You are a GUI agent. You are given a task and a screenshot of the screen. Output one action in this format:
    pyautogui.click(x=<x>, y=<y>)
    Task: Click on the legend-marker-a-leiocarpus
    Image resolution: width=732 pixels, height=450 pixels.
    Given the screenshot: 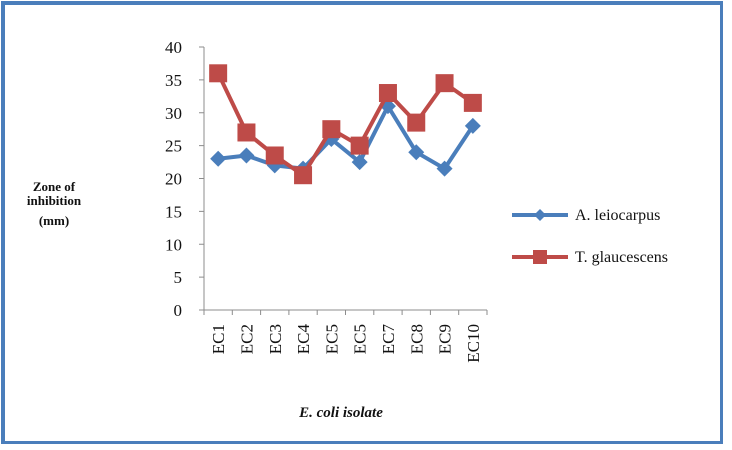 What is the action you would take?
    pyautogui.click(x=540, y=215)
    